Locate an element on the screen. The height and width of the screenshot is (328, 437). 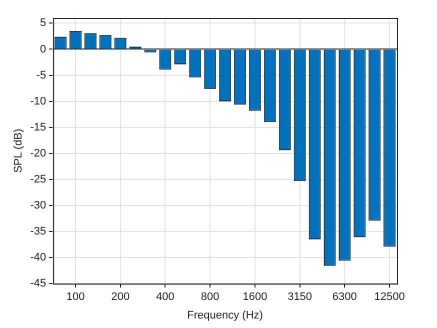
x-tick-label: 800 is located at coordinates (210, 297).